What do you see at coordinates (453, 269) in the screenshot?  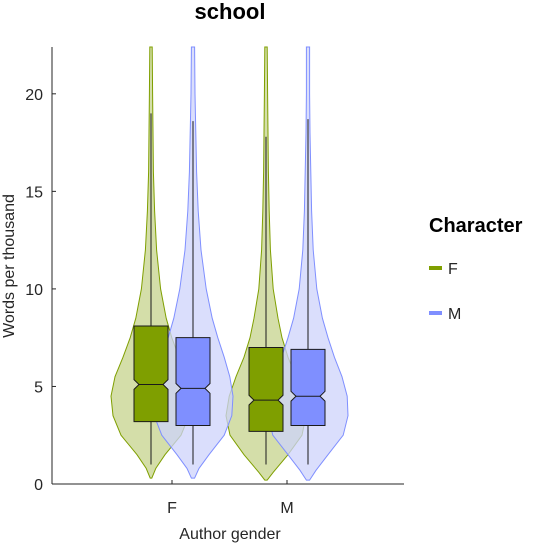 I see `legend-label-f: F` at bounding box center [453, 269].